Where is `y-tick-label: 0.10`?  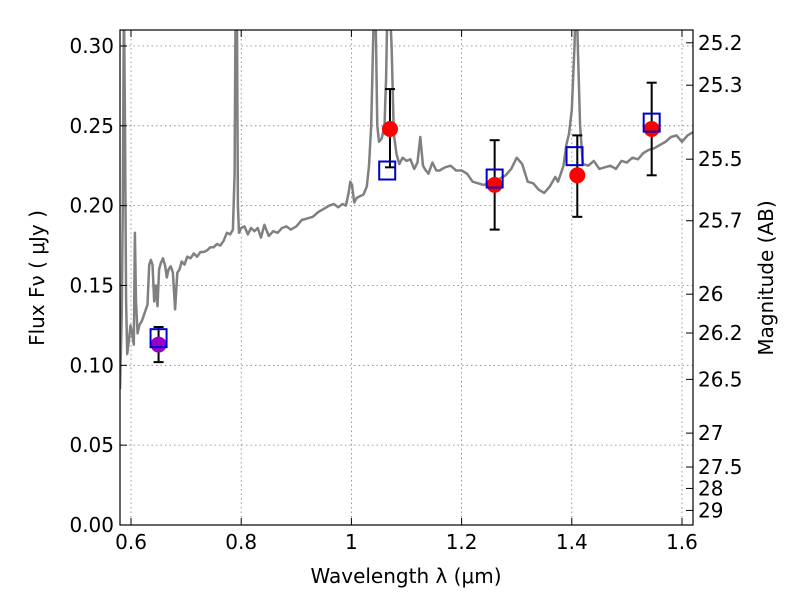 y-tick-label: 0.10 is located at coordinates (91, 365).